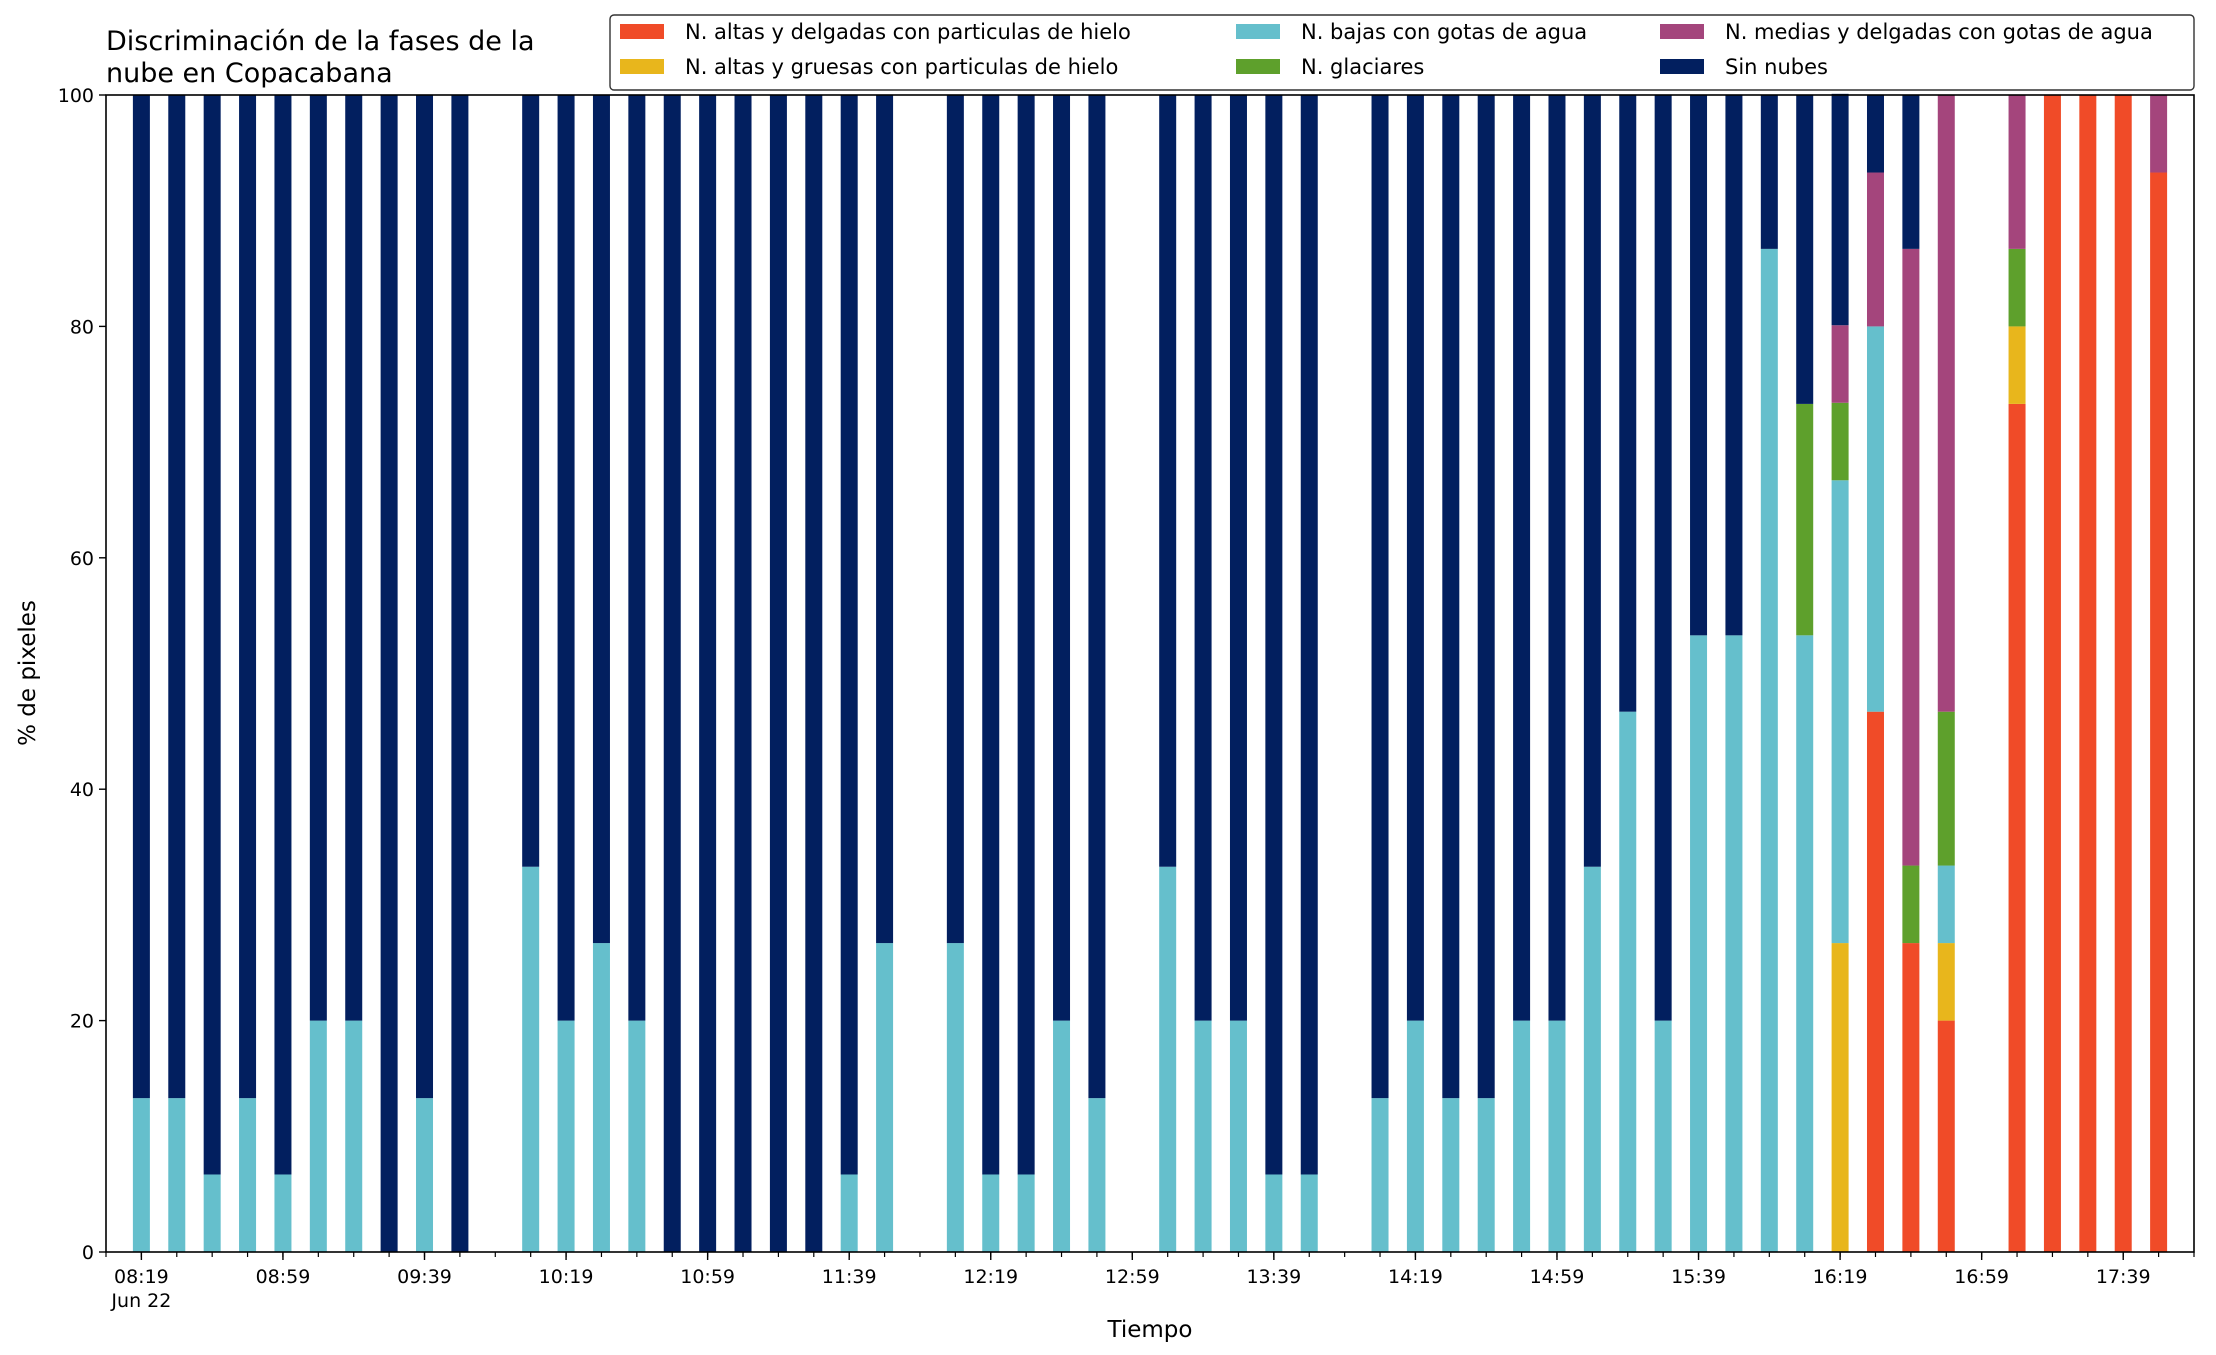 Image resolution: width=2216 pixels, height=1355 pixels. Describe the element at coordinates (76, 96) in the screenshot. I see `y-tick-label: 100` at that location.